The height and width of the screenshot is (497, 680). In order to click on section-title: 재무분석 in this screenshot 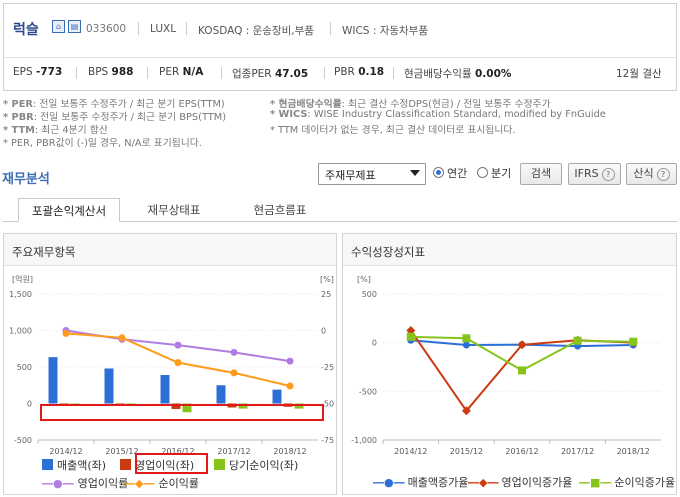, I will do `click(26, 179)`.